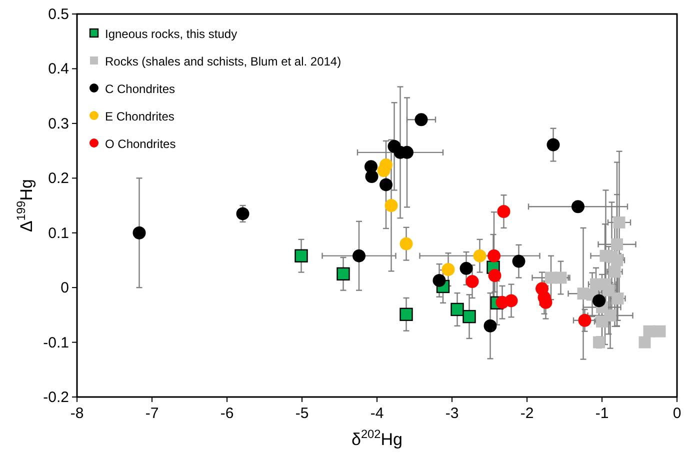 This screenshot has height=458, width=694. Describe the element at coordinates (56, 343) in the screenshot. I see `y-tick-label: -0.1` at that location.